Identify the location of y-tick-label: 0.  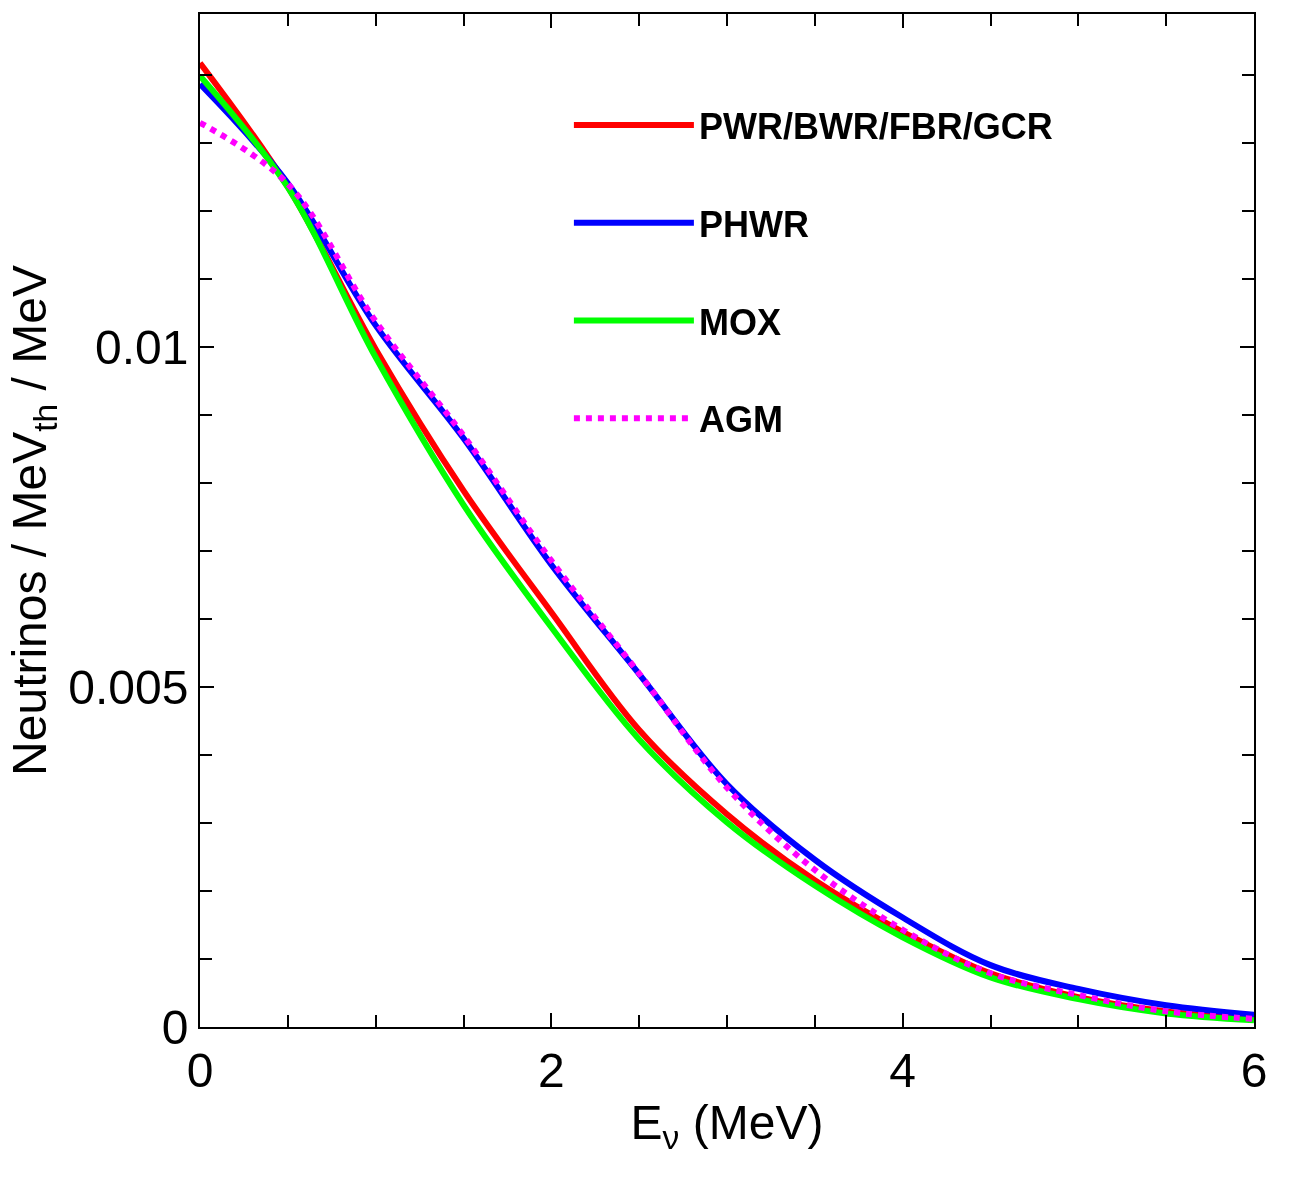
(175, 1027).